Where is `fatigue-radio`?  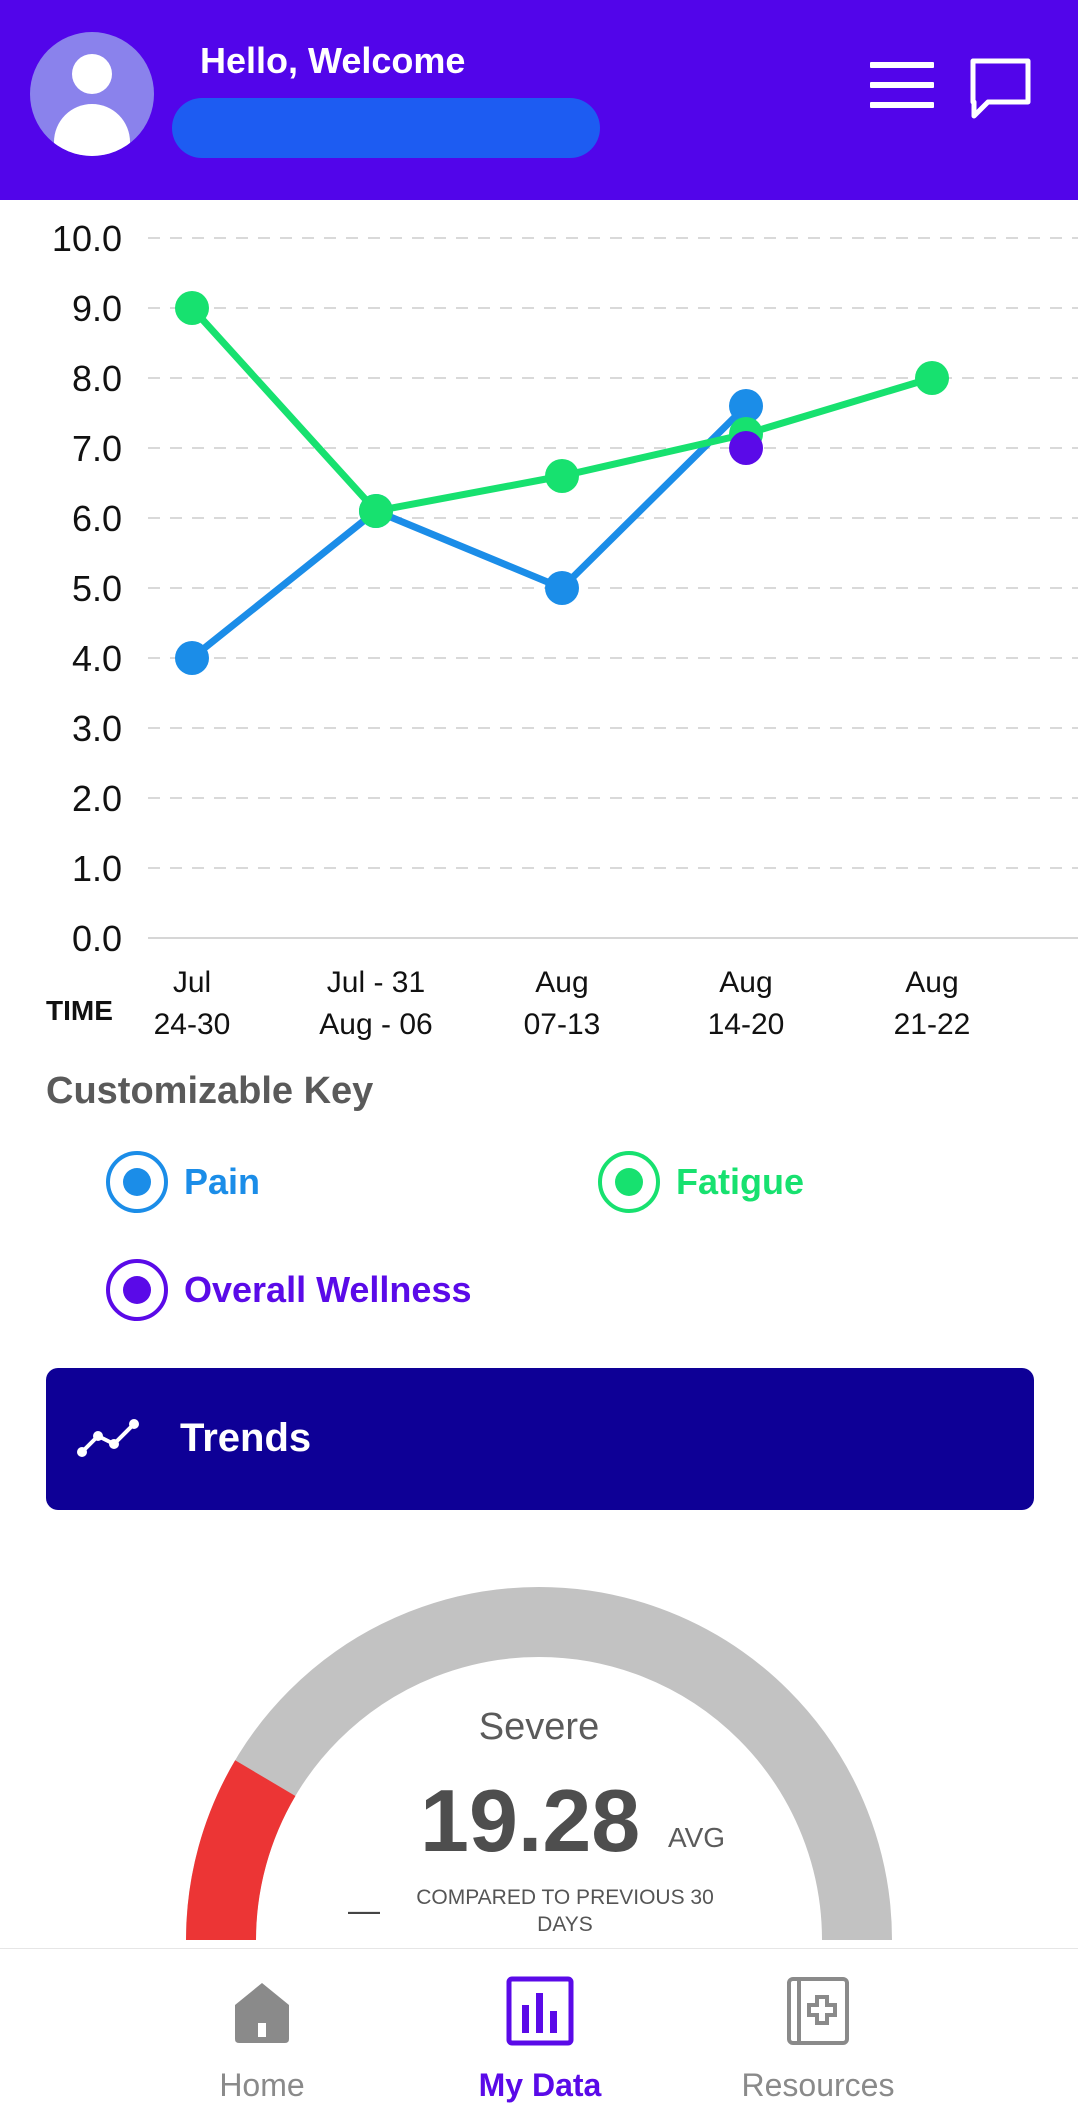 fatigue-radio is located at coordinates (629, 1182).